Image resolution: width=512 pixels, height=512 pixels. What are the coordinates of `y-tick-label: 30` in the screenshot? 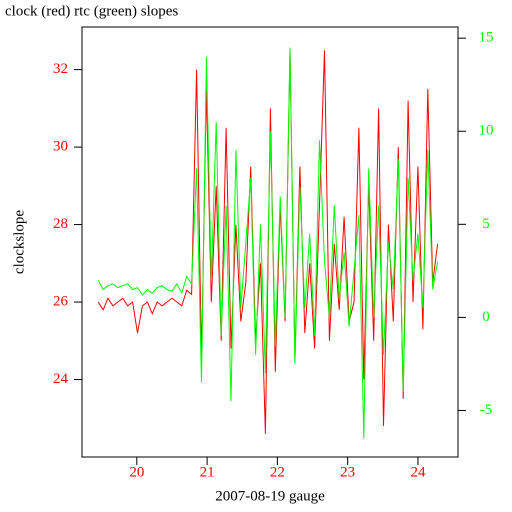 It's located at (60, 147).